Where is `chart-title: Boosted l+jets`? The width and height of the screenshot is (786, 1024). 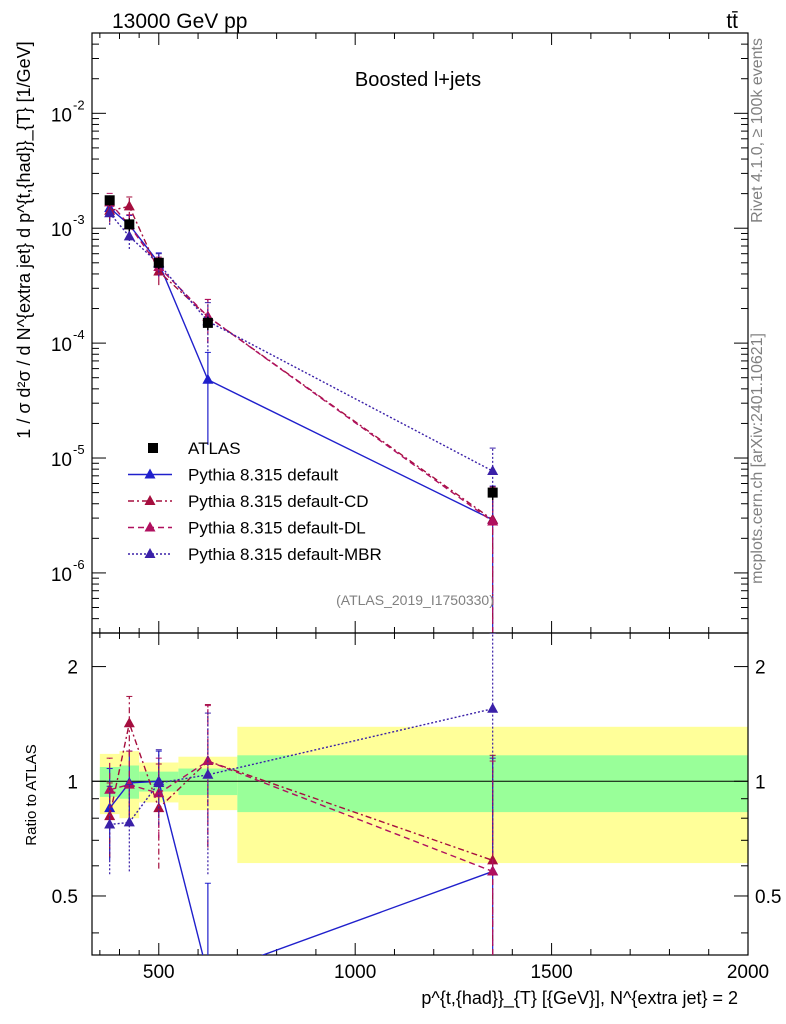 chart-title: Boosted l+jets is located at coordinates (418, 80).